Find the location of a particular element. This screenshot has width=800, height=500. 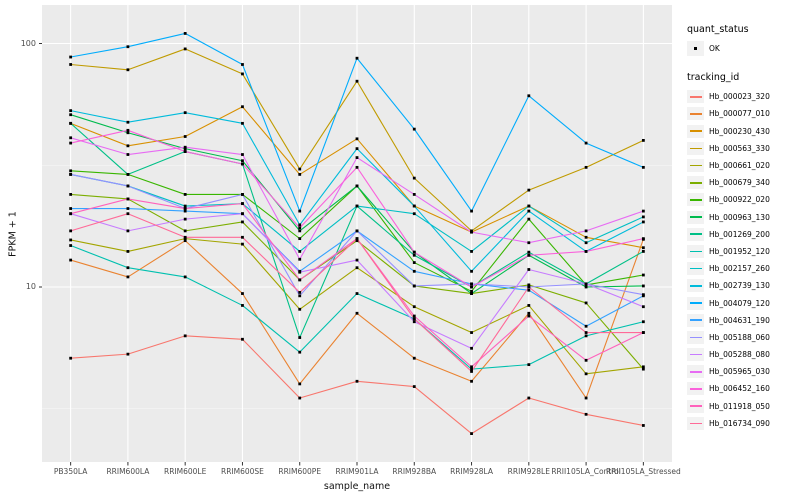

legend-item-label: OK is located at coordinates (714, 49).